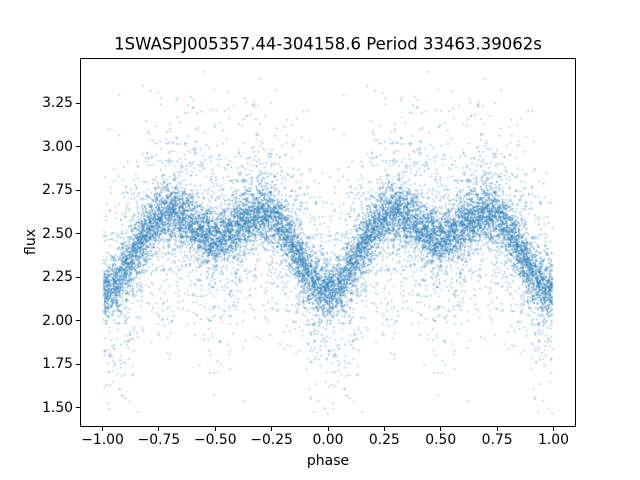 This screenshot has width=640, height=480. What do you see at coordinates (441, 440) in the screenshot?
I see `x-tick-label: 0.50` at bounding box center [441, 440].